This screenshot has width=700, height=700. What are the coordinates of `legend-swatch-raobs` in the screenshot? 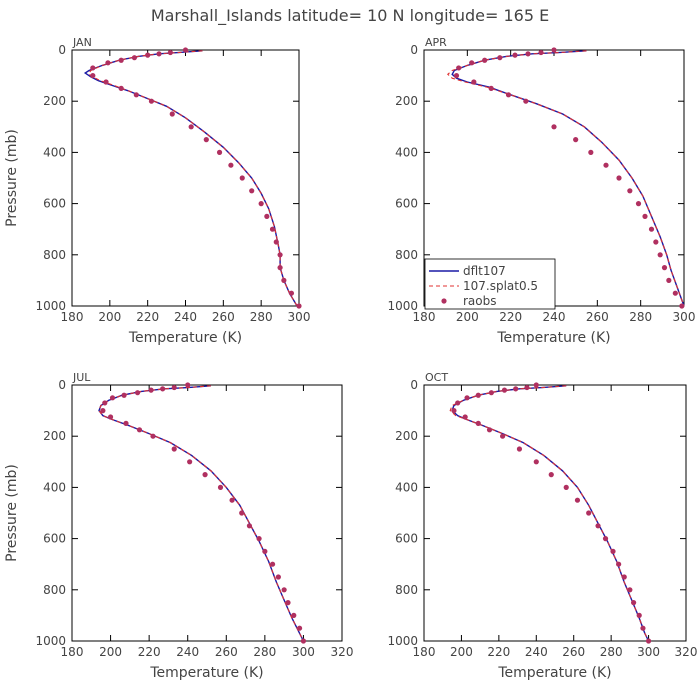 It's located at (444, 301).